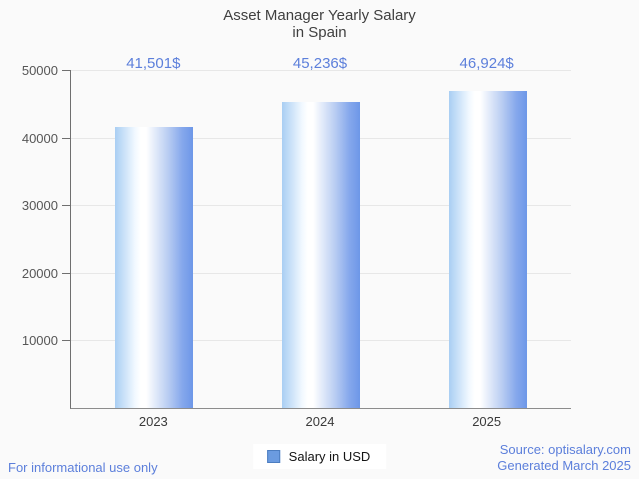 The width and height of the screenshot is (639, 479). I want to click on bar-2025, so click(487, 249).